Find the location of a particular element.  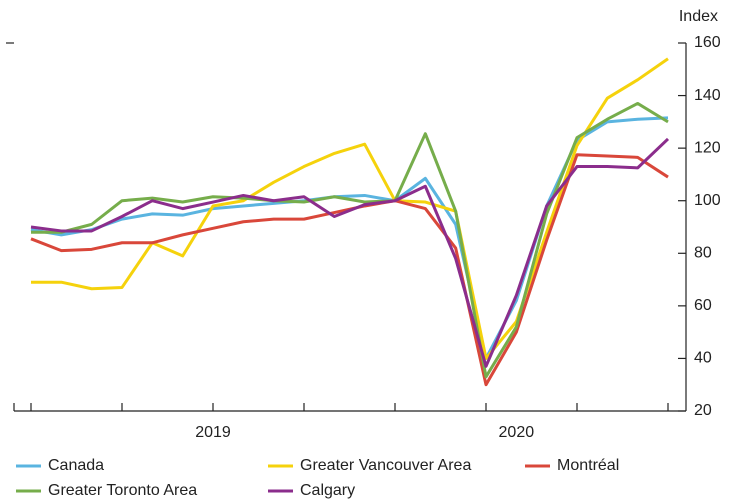

legend-label: Montréal is located at coordinates (588, 465).